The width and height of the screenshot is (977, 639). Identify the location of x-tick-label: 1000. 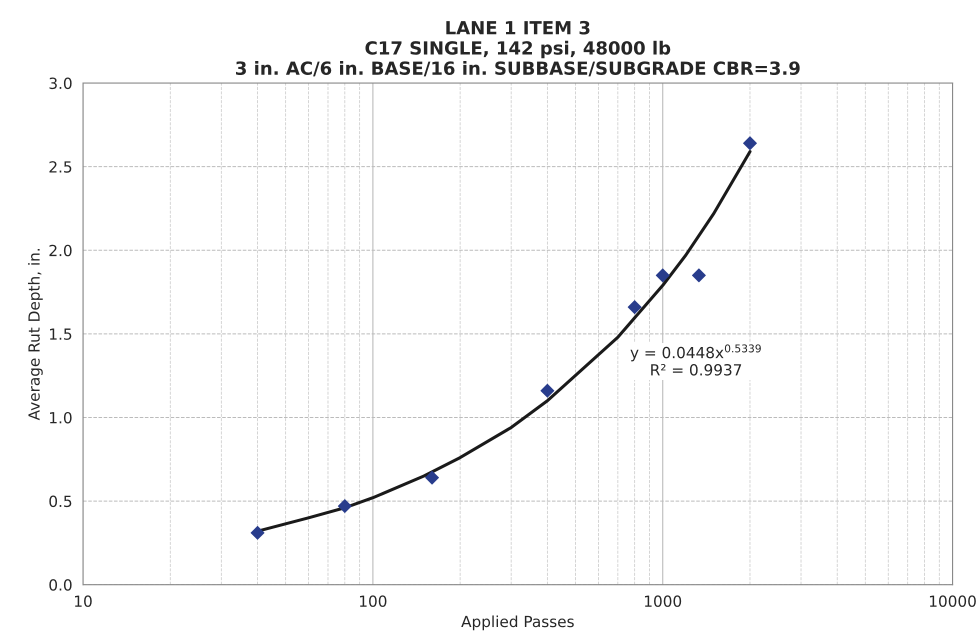
(663, 601).